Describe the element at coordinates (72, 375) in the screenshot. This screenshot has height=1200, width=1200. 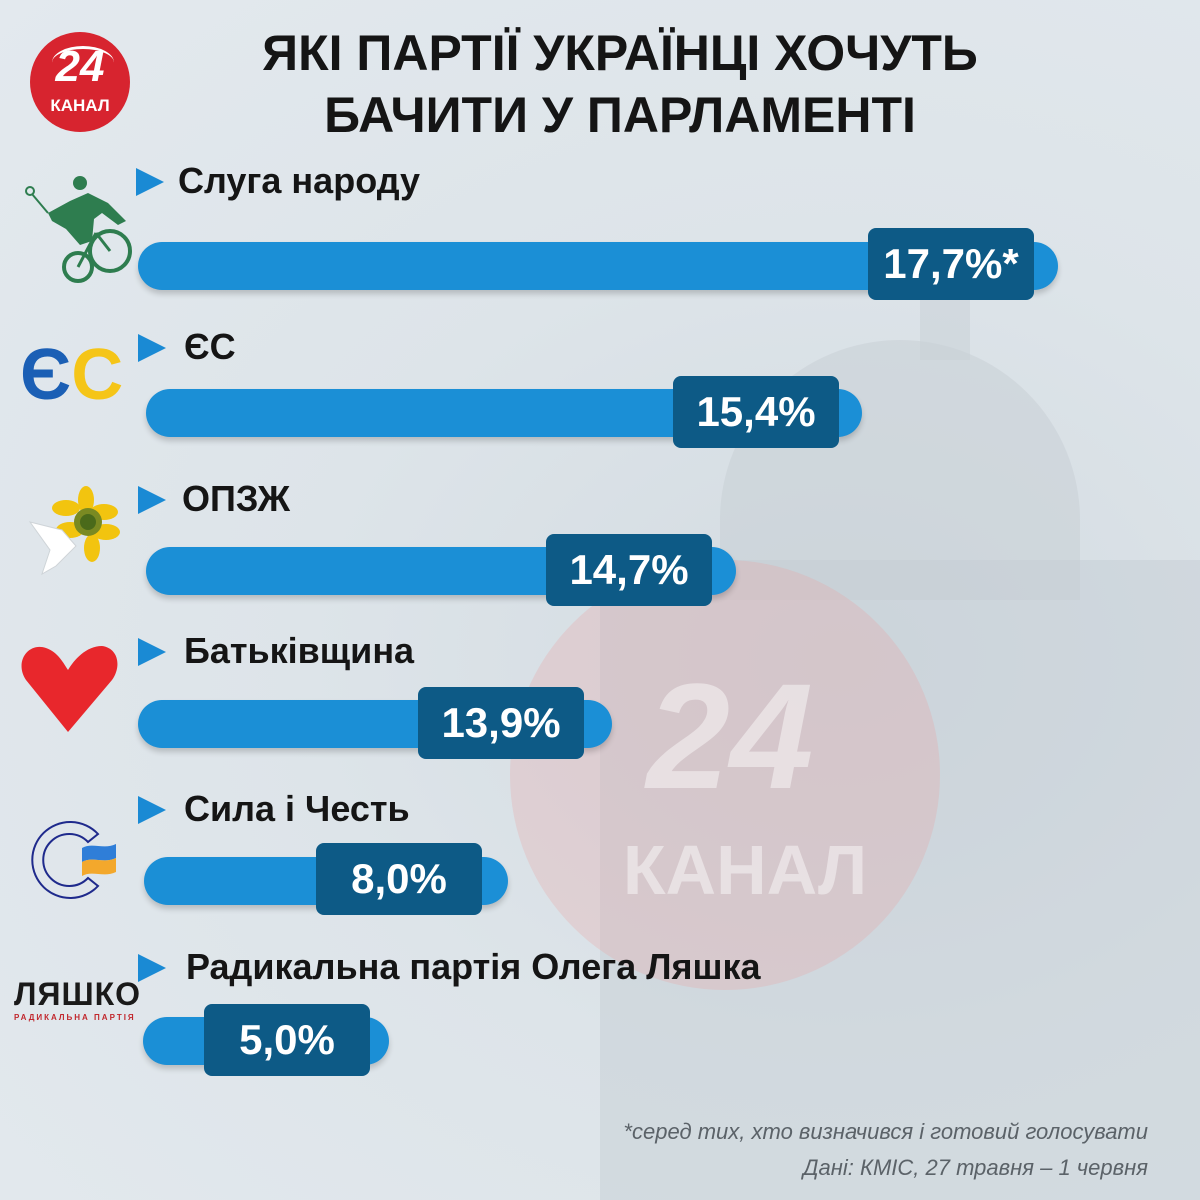
I see `es-logo-icon: ЄС` at that location.